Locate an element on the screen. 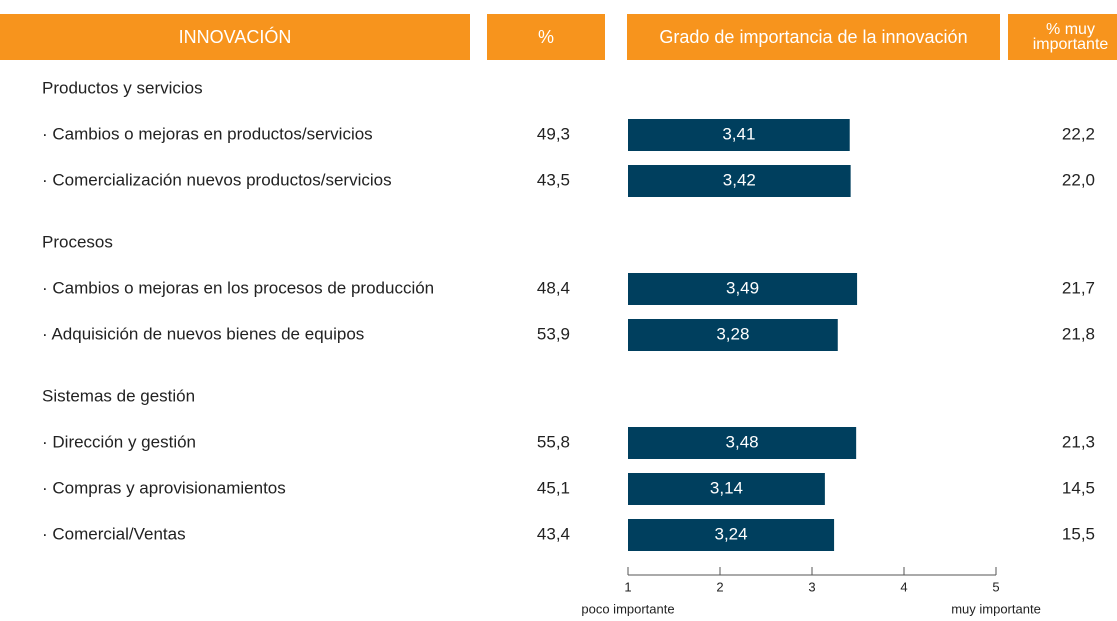  tick-label: 2 is located at coordinates (719, 586).